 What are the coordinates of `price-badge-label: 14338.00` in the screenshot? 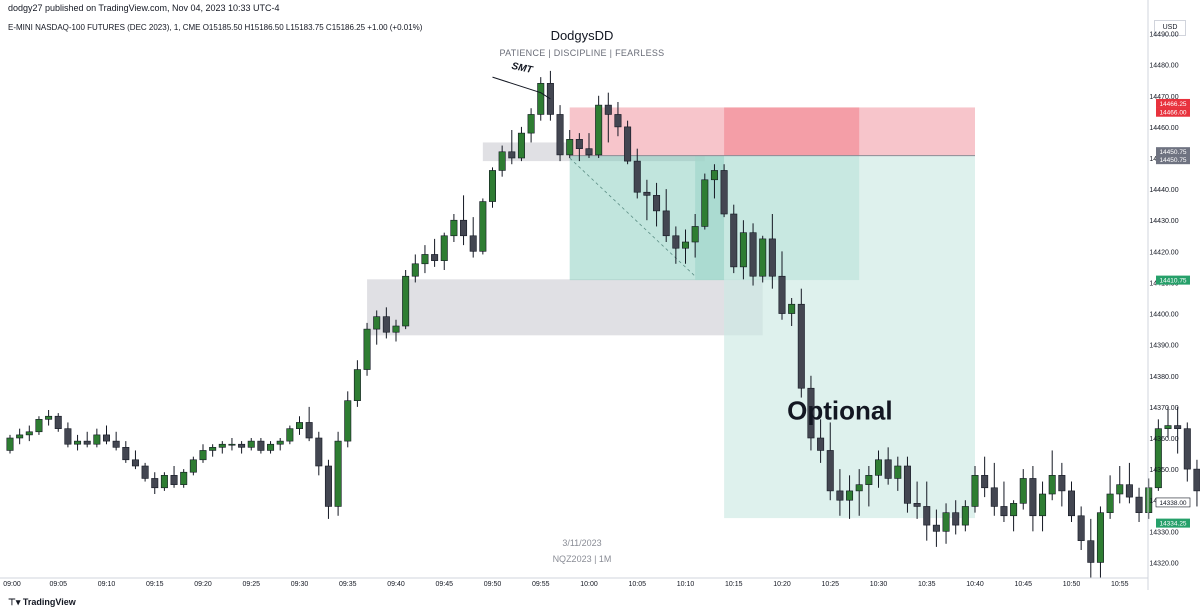 It's located at (1172, 503).